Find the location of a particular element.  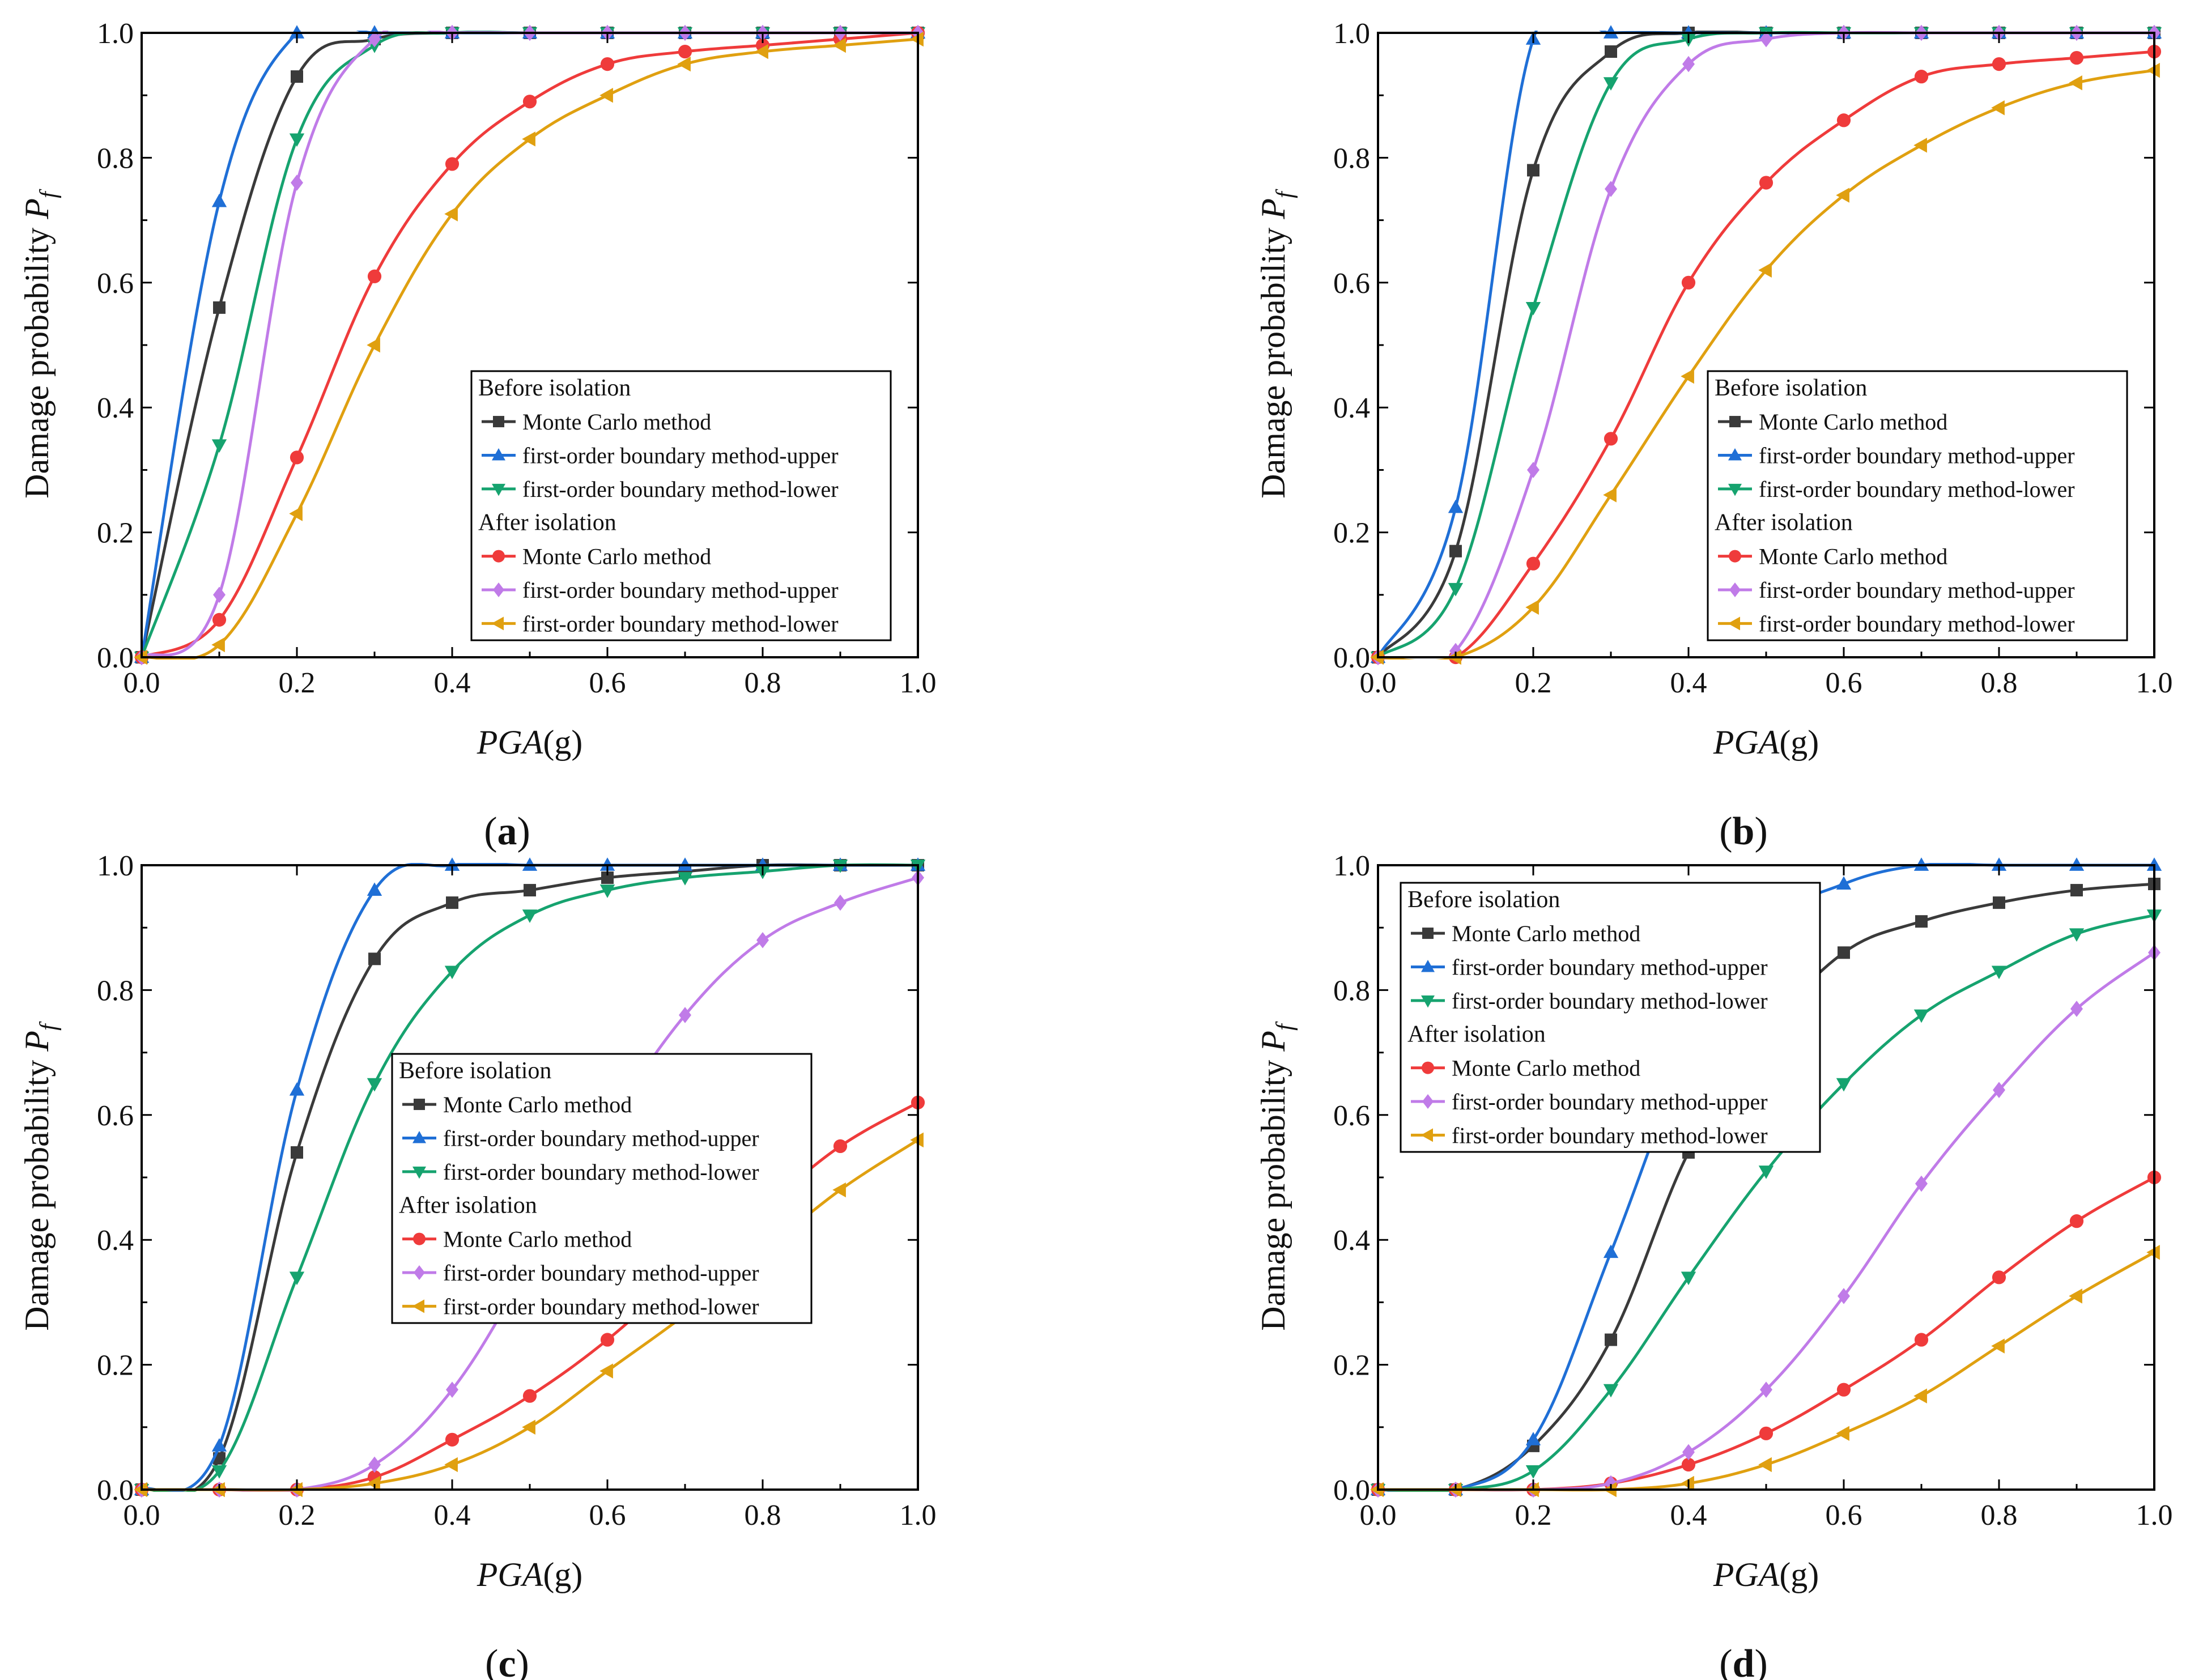

y-tick-label: 0.8 is located at coordinates (1352, 991).